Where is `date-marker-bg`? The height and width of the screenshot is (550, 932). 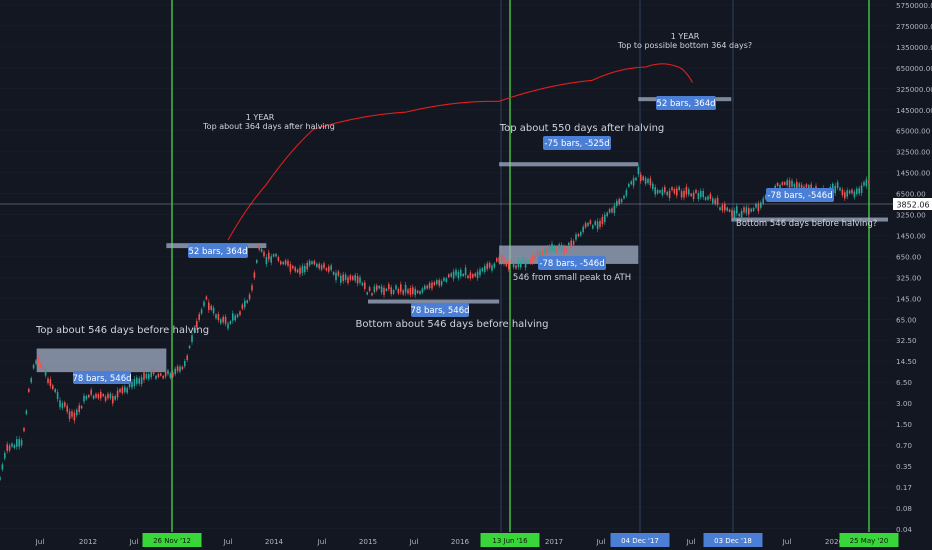
date-marker-bg is located at coordinates (640, 540).